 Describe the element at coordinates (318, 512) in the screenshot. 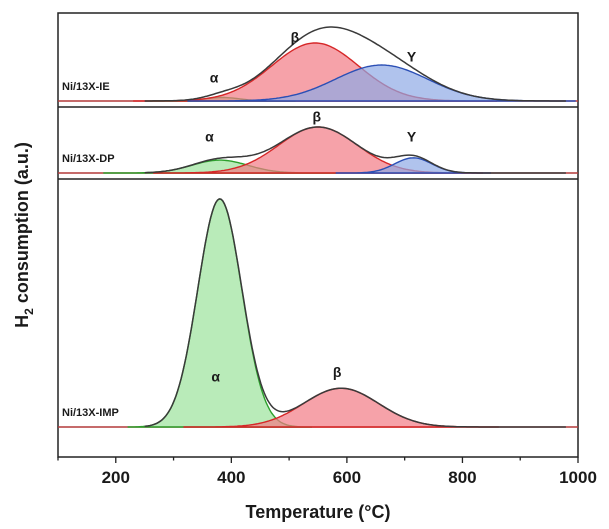

I see `x-axis-title: Temperature (°C)` at that location.